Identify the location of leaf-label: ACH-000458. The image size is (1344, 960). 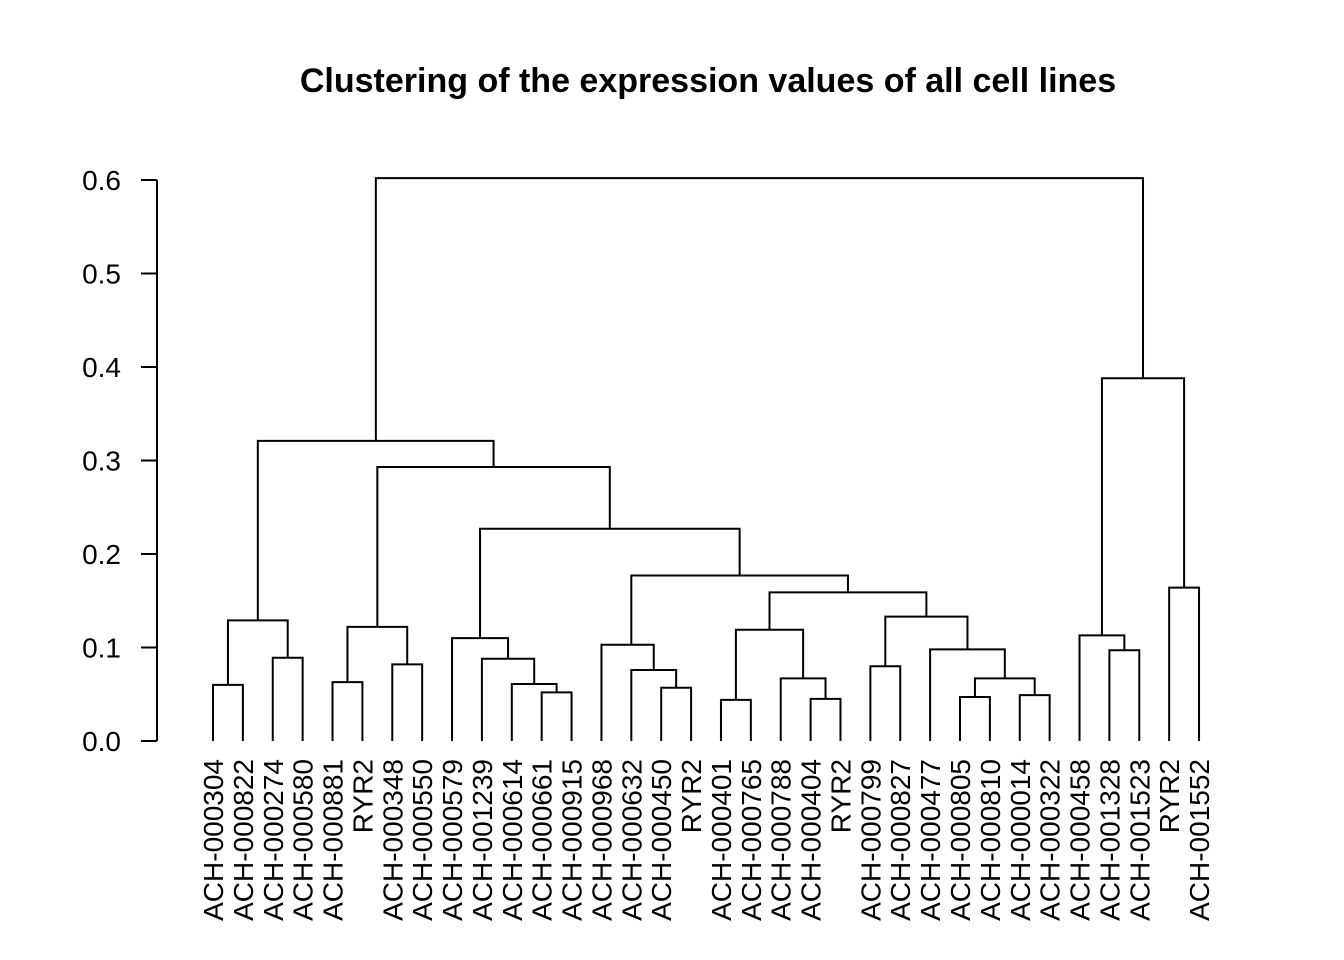
(1080, 840).